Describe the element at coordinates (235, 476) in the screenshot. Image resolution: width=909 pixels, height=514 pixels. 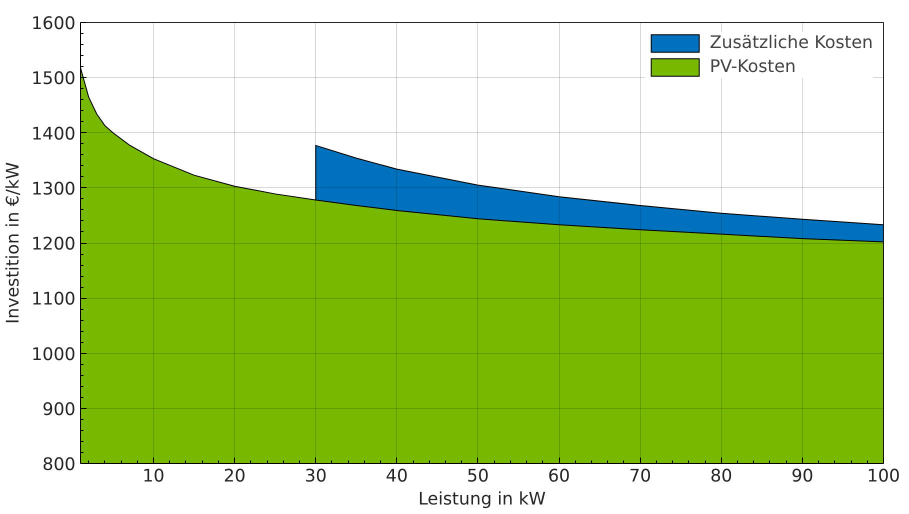
I see `x-tick-label: 20` at that location.